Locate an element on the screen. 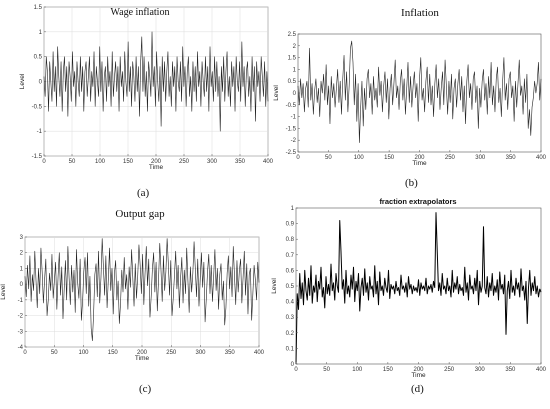 The image size is (550, 409). y-tick-label: 0.3 is located at coordinates (290, 318).